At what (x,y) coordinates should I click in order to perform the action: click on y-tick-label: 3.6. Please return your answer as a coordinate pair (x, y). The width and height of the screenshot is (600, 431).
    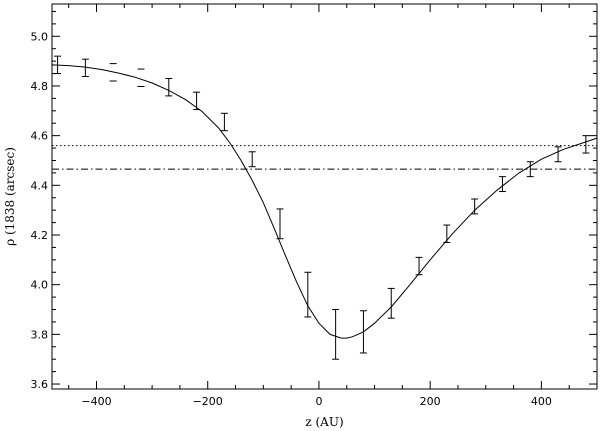
    Looking at the image, I should click on (40, 384).